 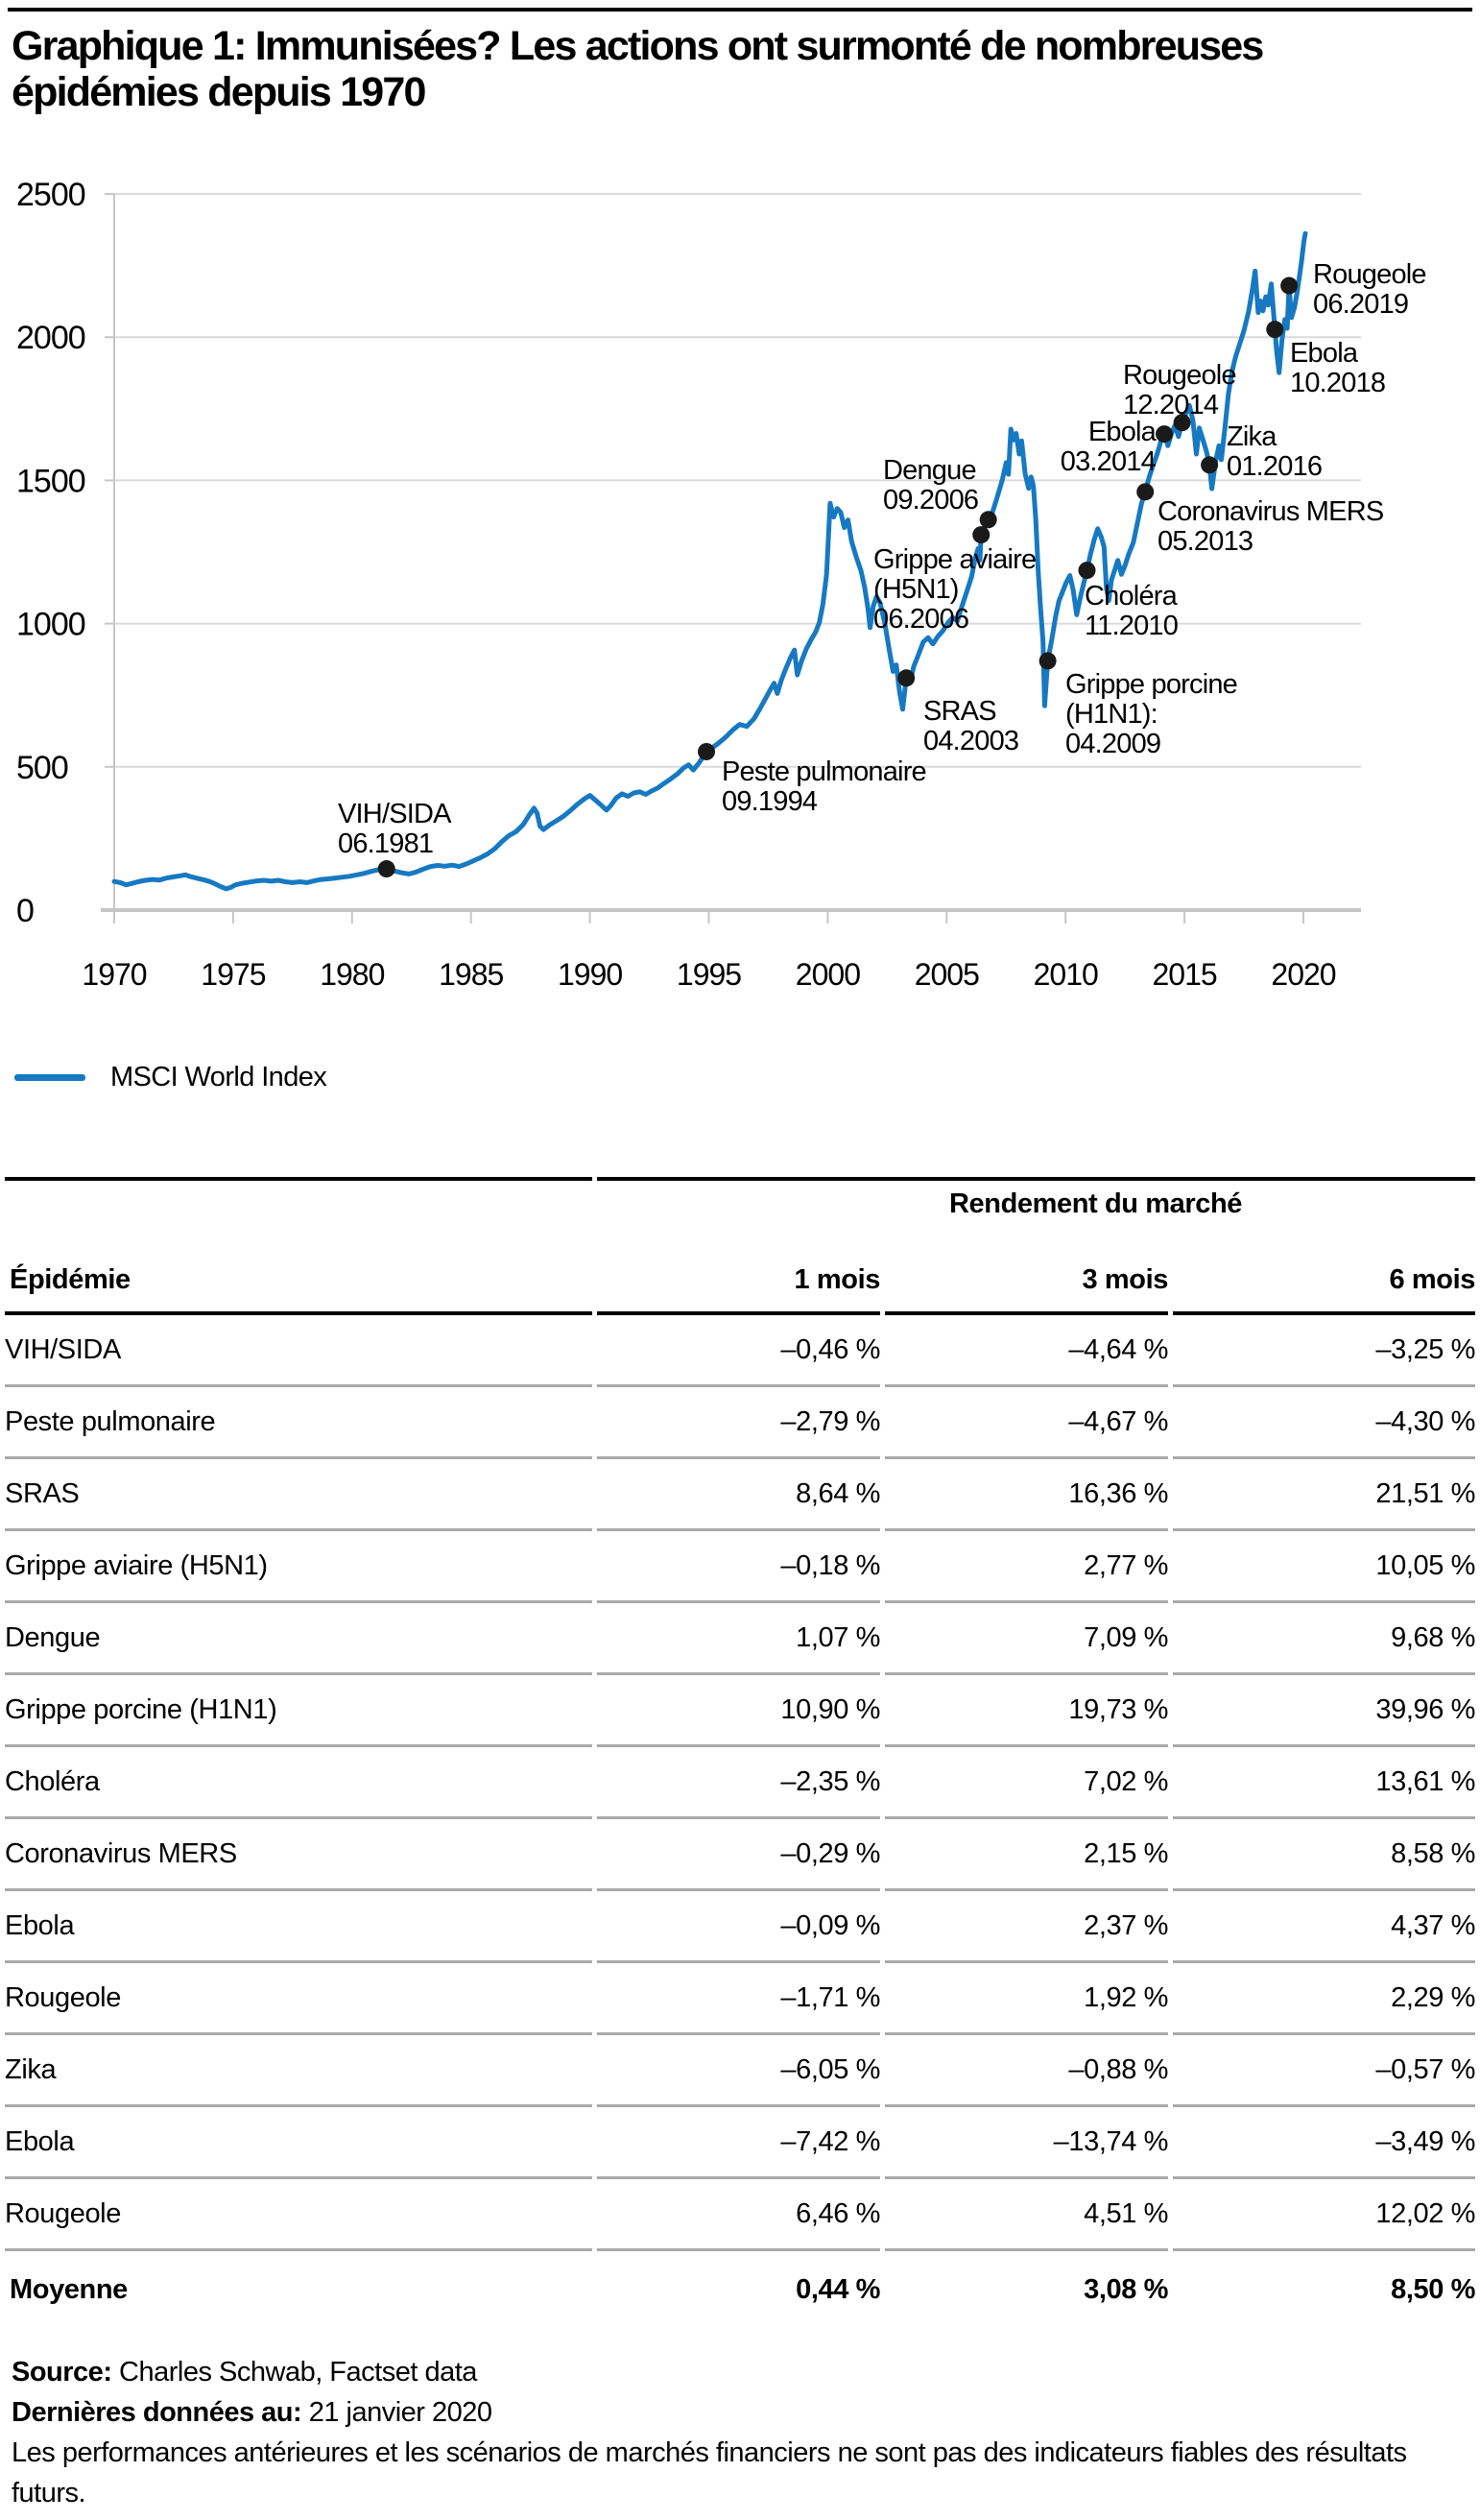 What do you see at coordinates (1026, 1711) in the screenshot?
I see `return-value-cell: 19,73 %` at bounding box center [1026, 1711].